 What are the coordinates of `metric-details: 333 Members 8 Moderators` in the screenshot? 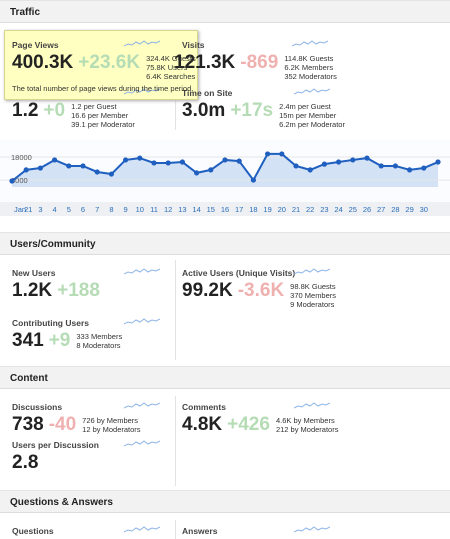 It's located at (99, 341).